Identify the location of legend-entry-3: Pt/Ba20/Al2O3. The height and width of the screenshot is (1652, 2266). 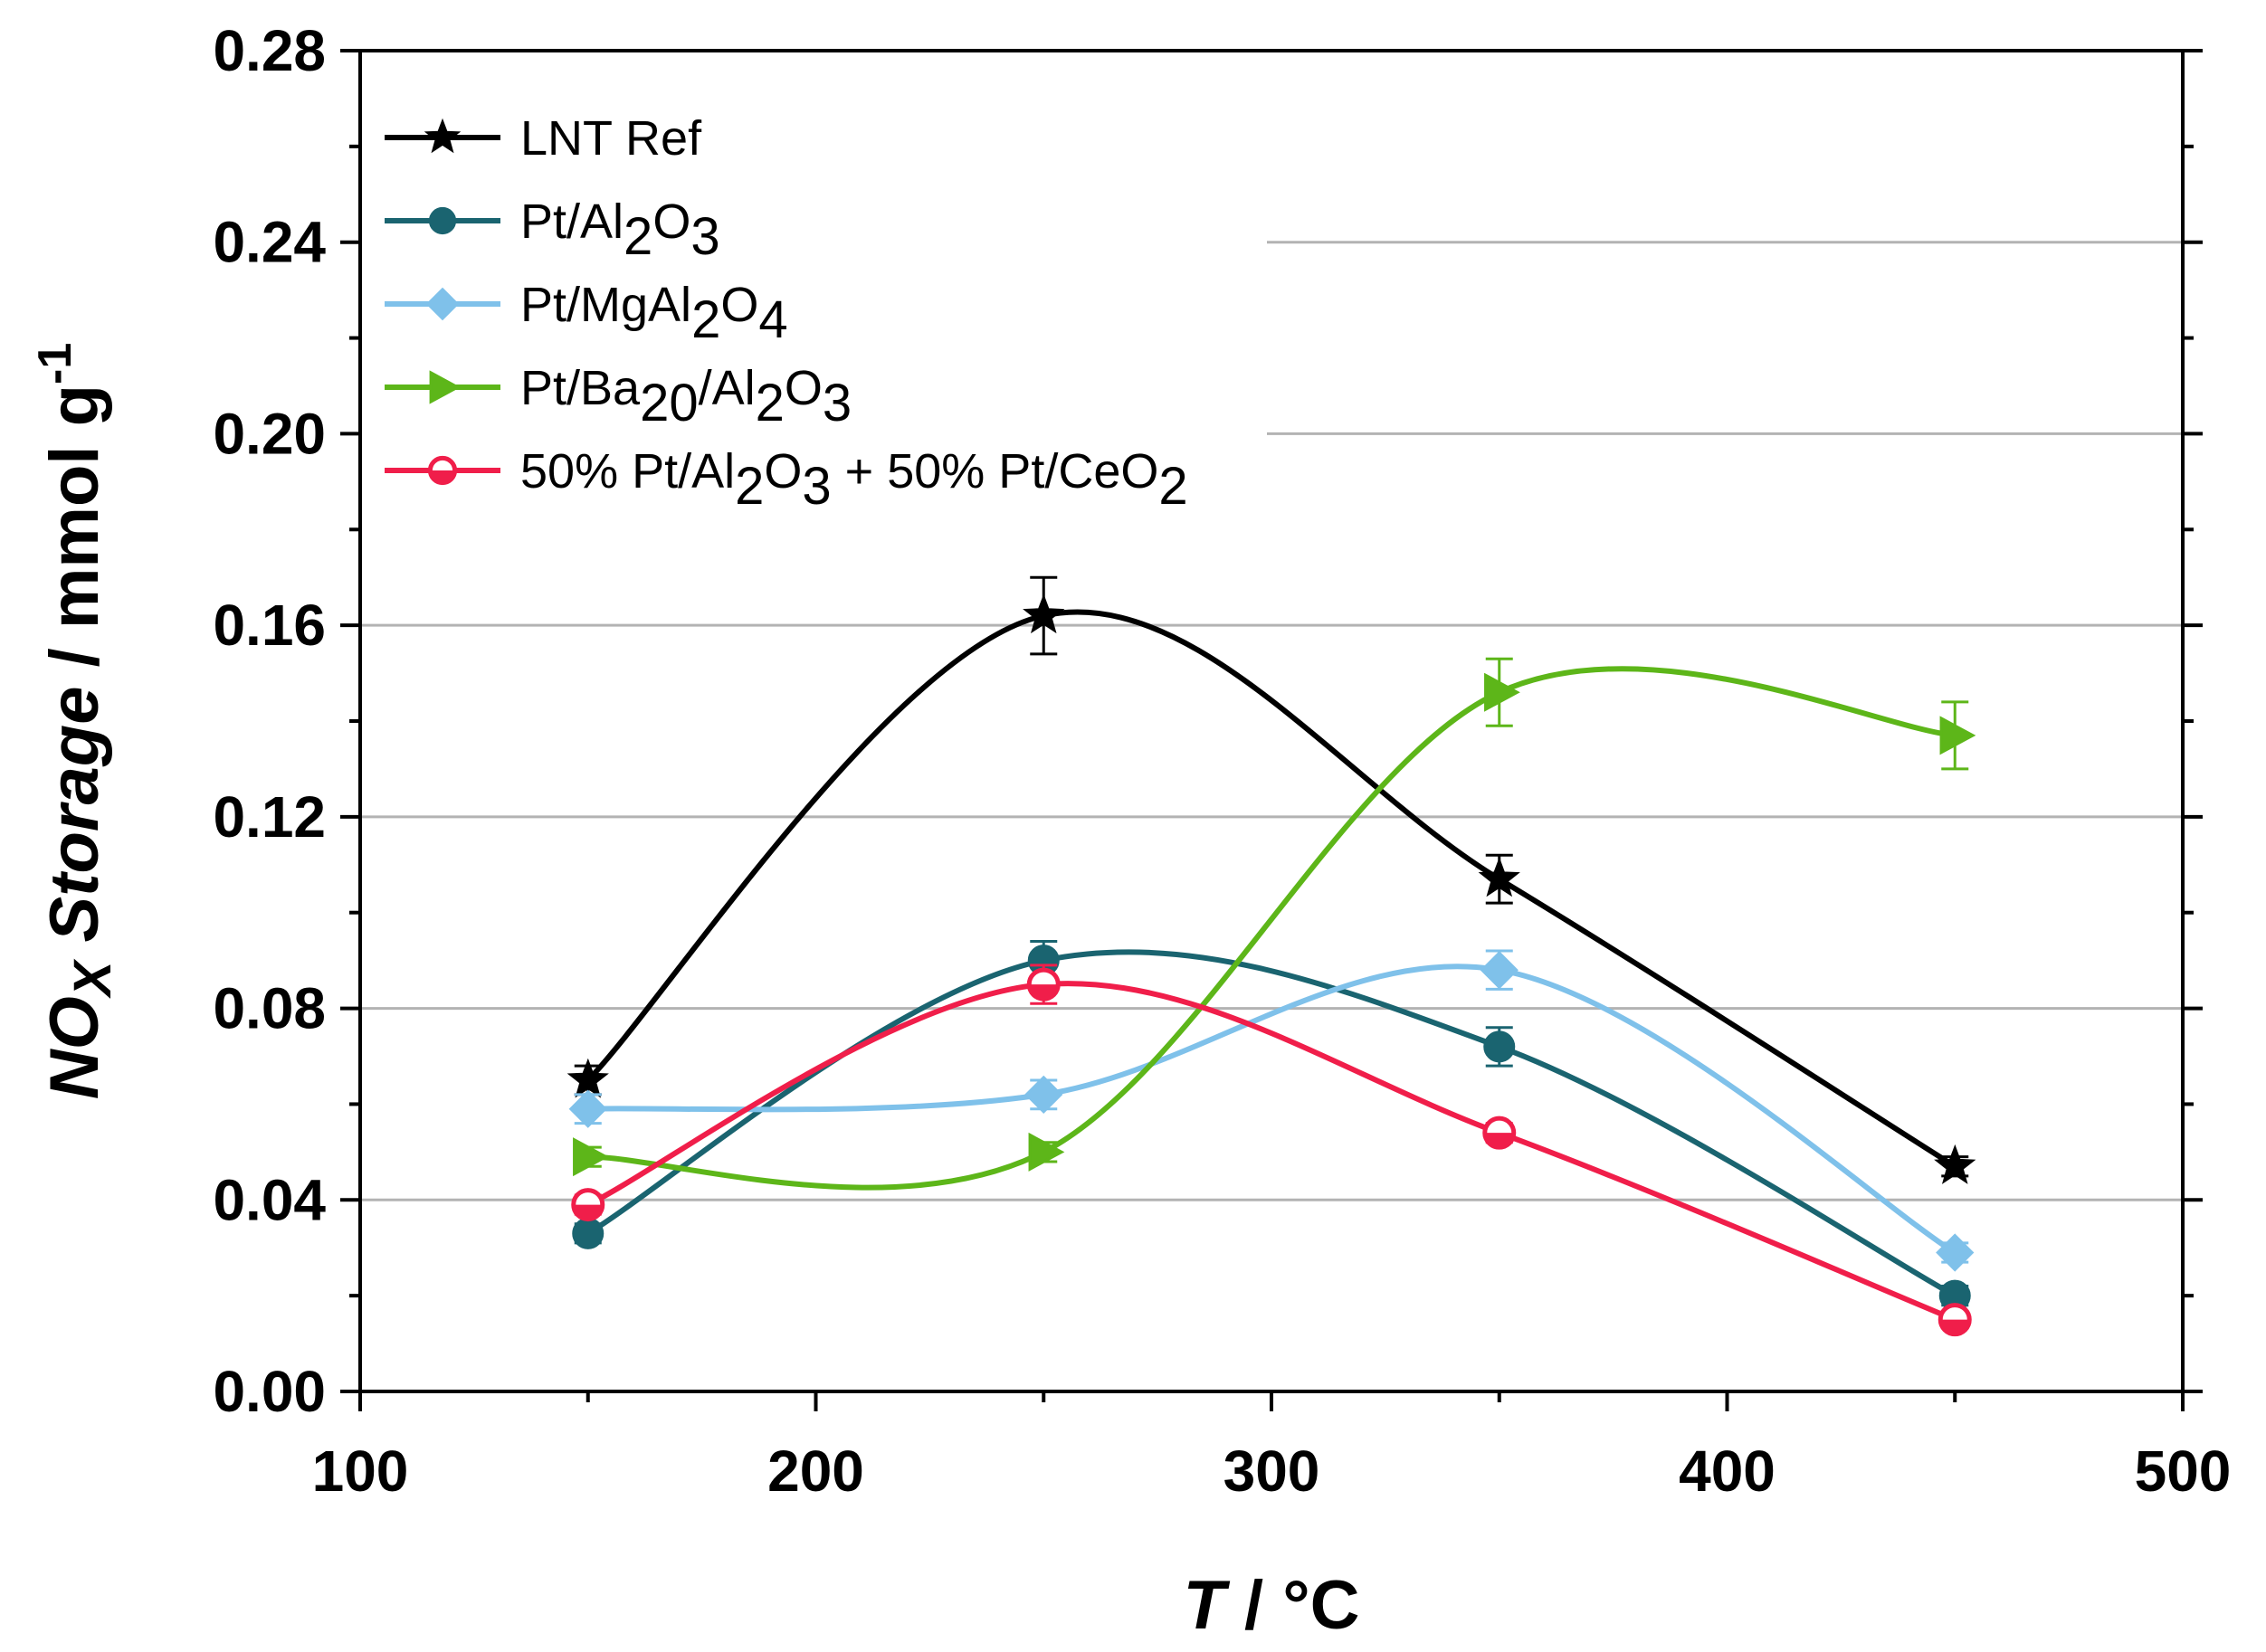
(618, 396).